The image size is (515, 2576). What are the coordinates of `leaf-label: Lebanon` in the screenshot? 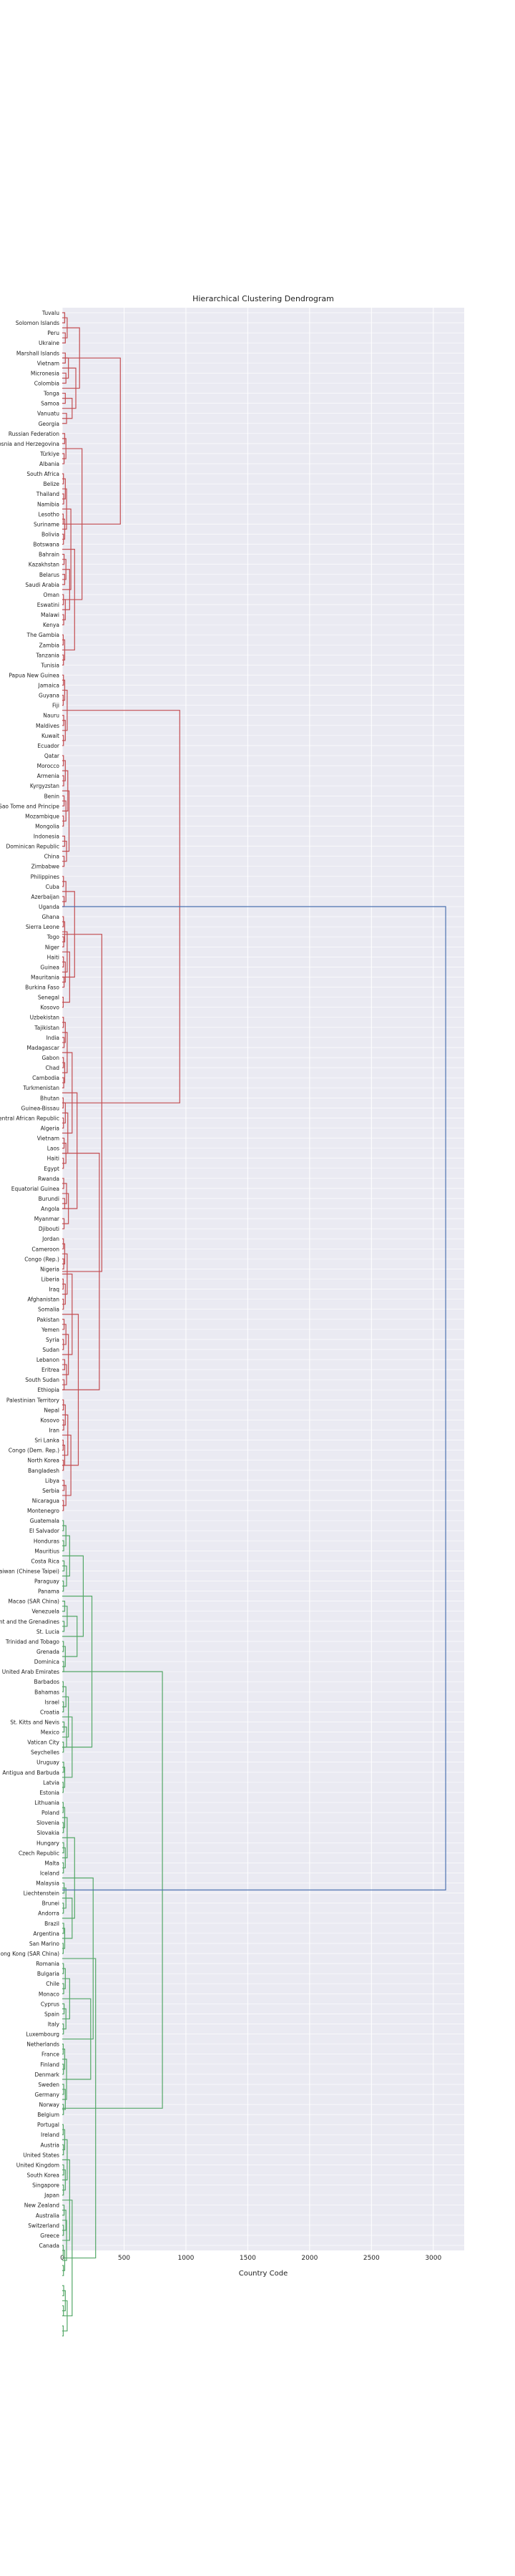 It's located at (47, 1360).